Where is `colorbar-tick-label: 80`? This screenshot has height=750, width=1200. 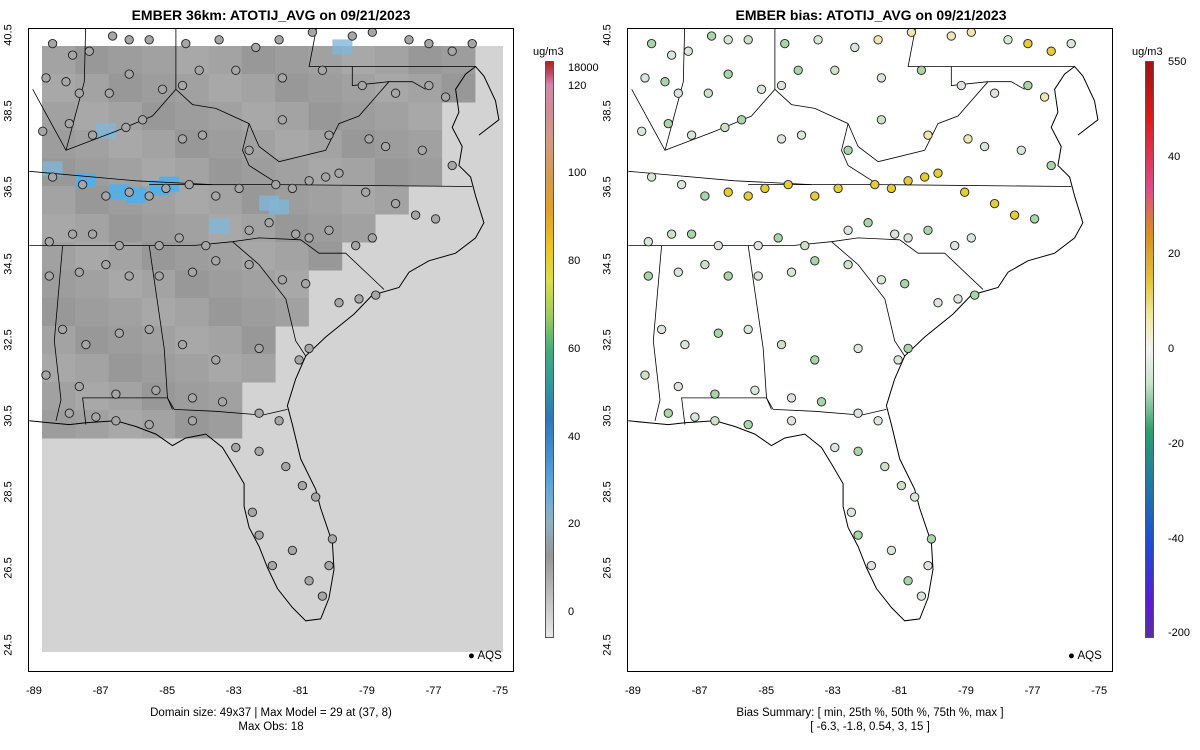
colorbar-tick-label: 80 is located at coordinates (574, 261).